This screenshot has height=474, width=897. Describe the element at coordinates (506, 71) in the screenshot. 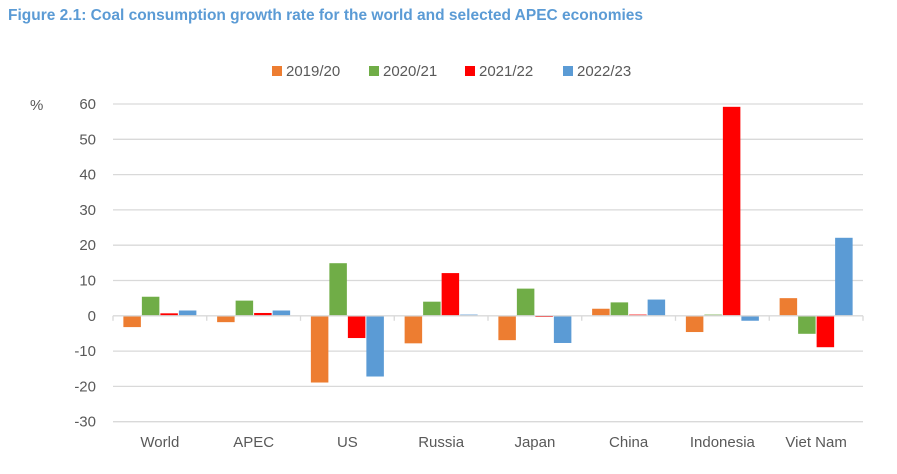

I see `legend-label: 2021/22` at that location.